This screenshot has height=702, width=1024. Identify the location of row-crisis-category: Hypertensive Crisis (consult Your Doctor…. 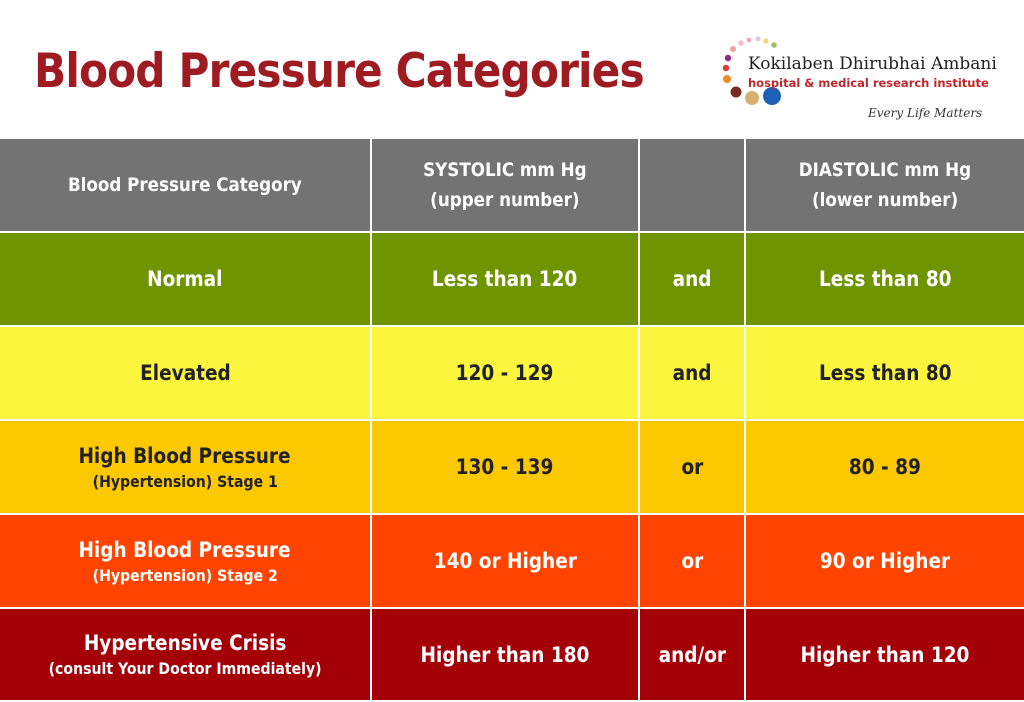
(186, 655).